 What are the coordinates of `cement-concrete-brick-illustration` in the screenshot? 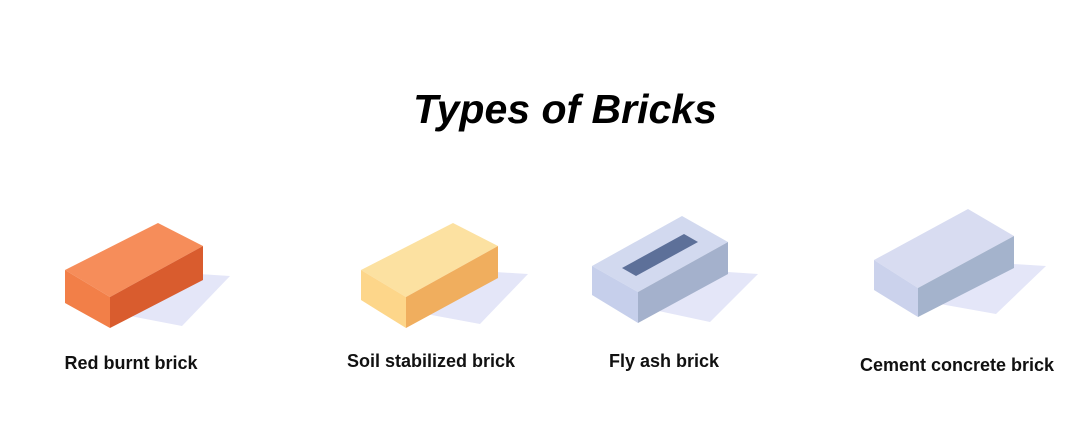 It's located at (960, 263).